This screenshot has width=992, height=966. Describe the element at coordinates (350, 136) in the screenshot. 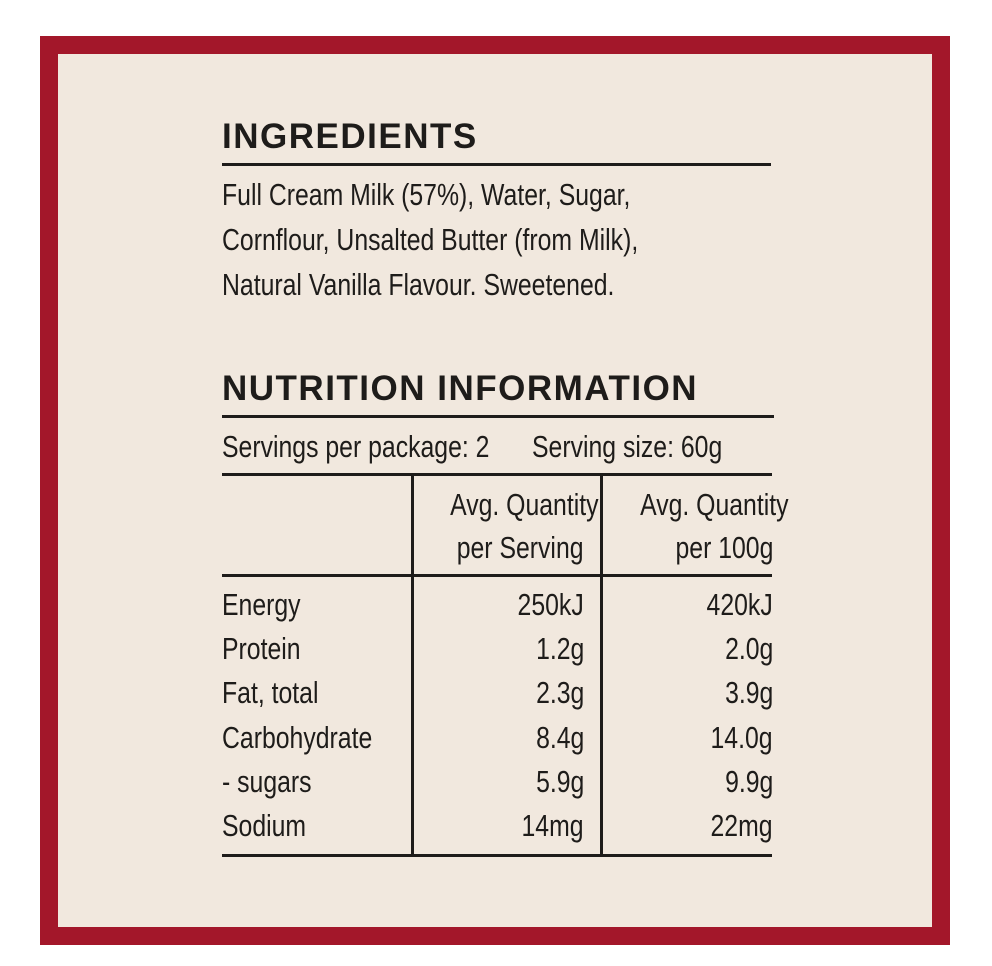

I see `ingredients-heading: INGREDIENTS` at that location.